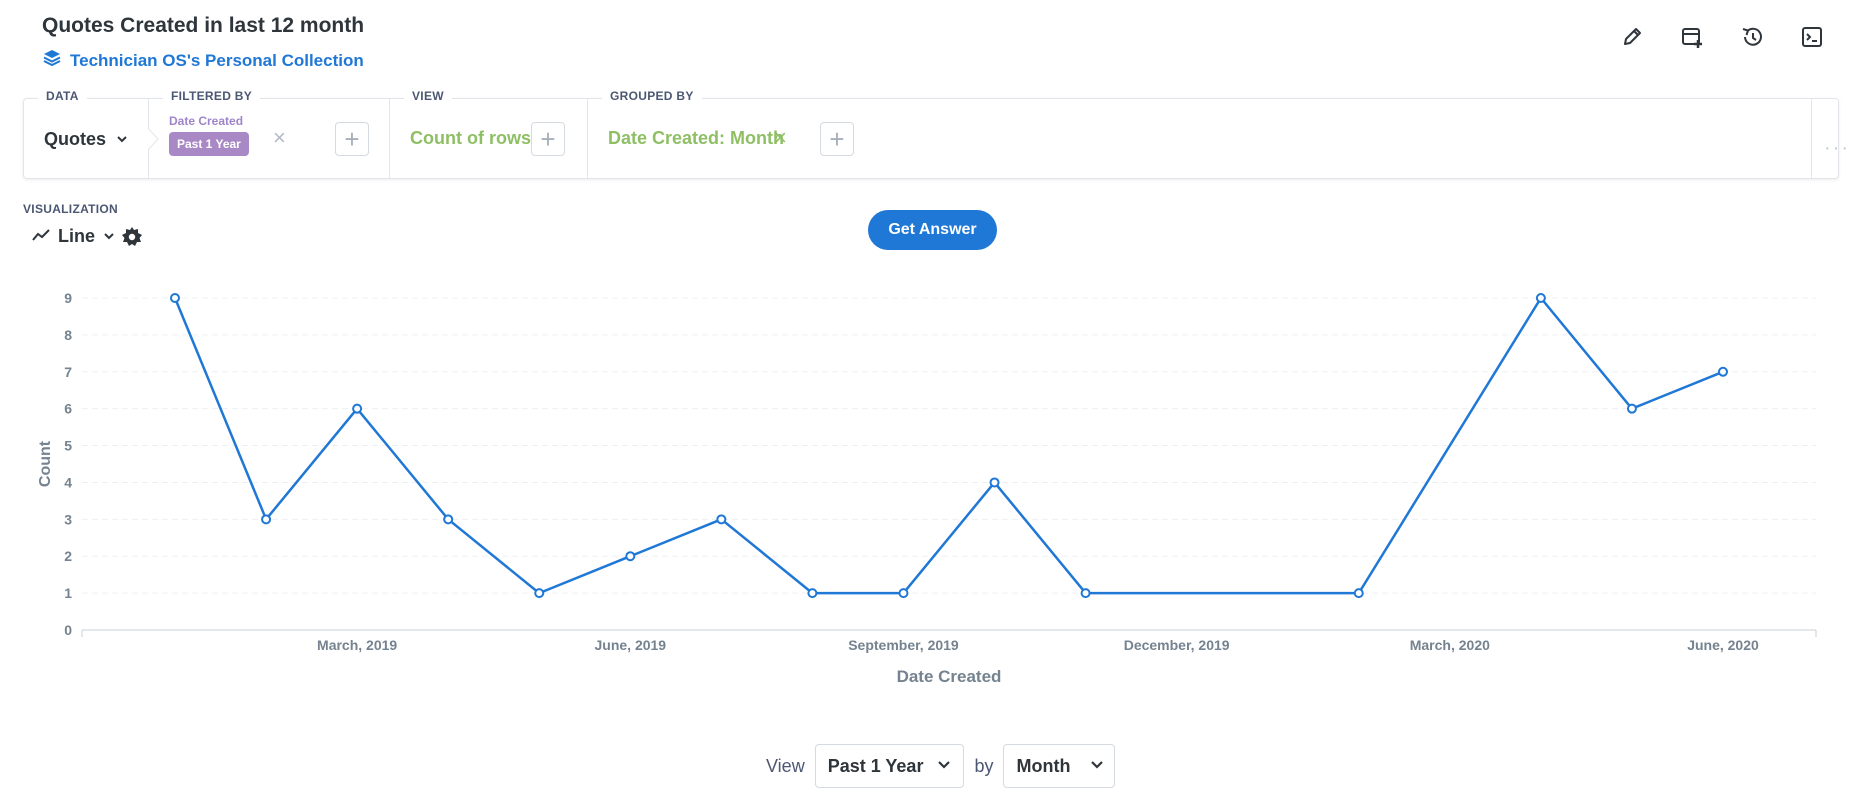 This screenshot has height=795, width=1865. What do you see at coordinates (68, 409) in the screenshot?
I see `y-tick-label: 6` at bounding box center [68, 409].